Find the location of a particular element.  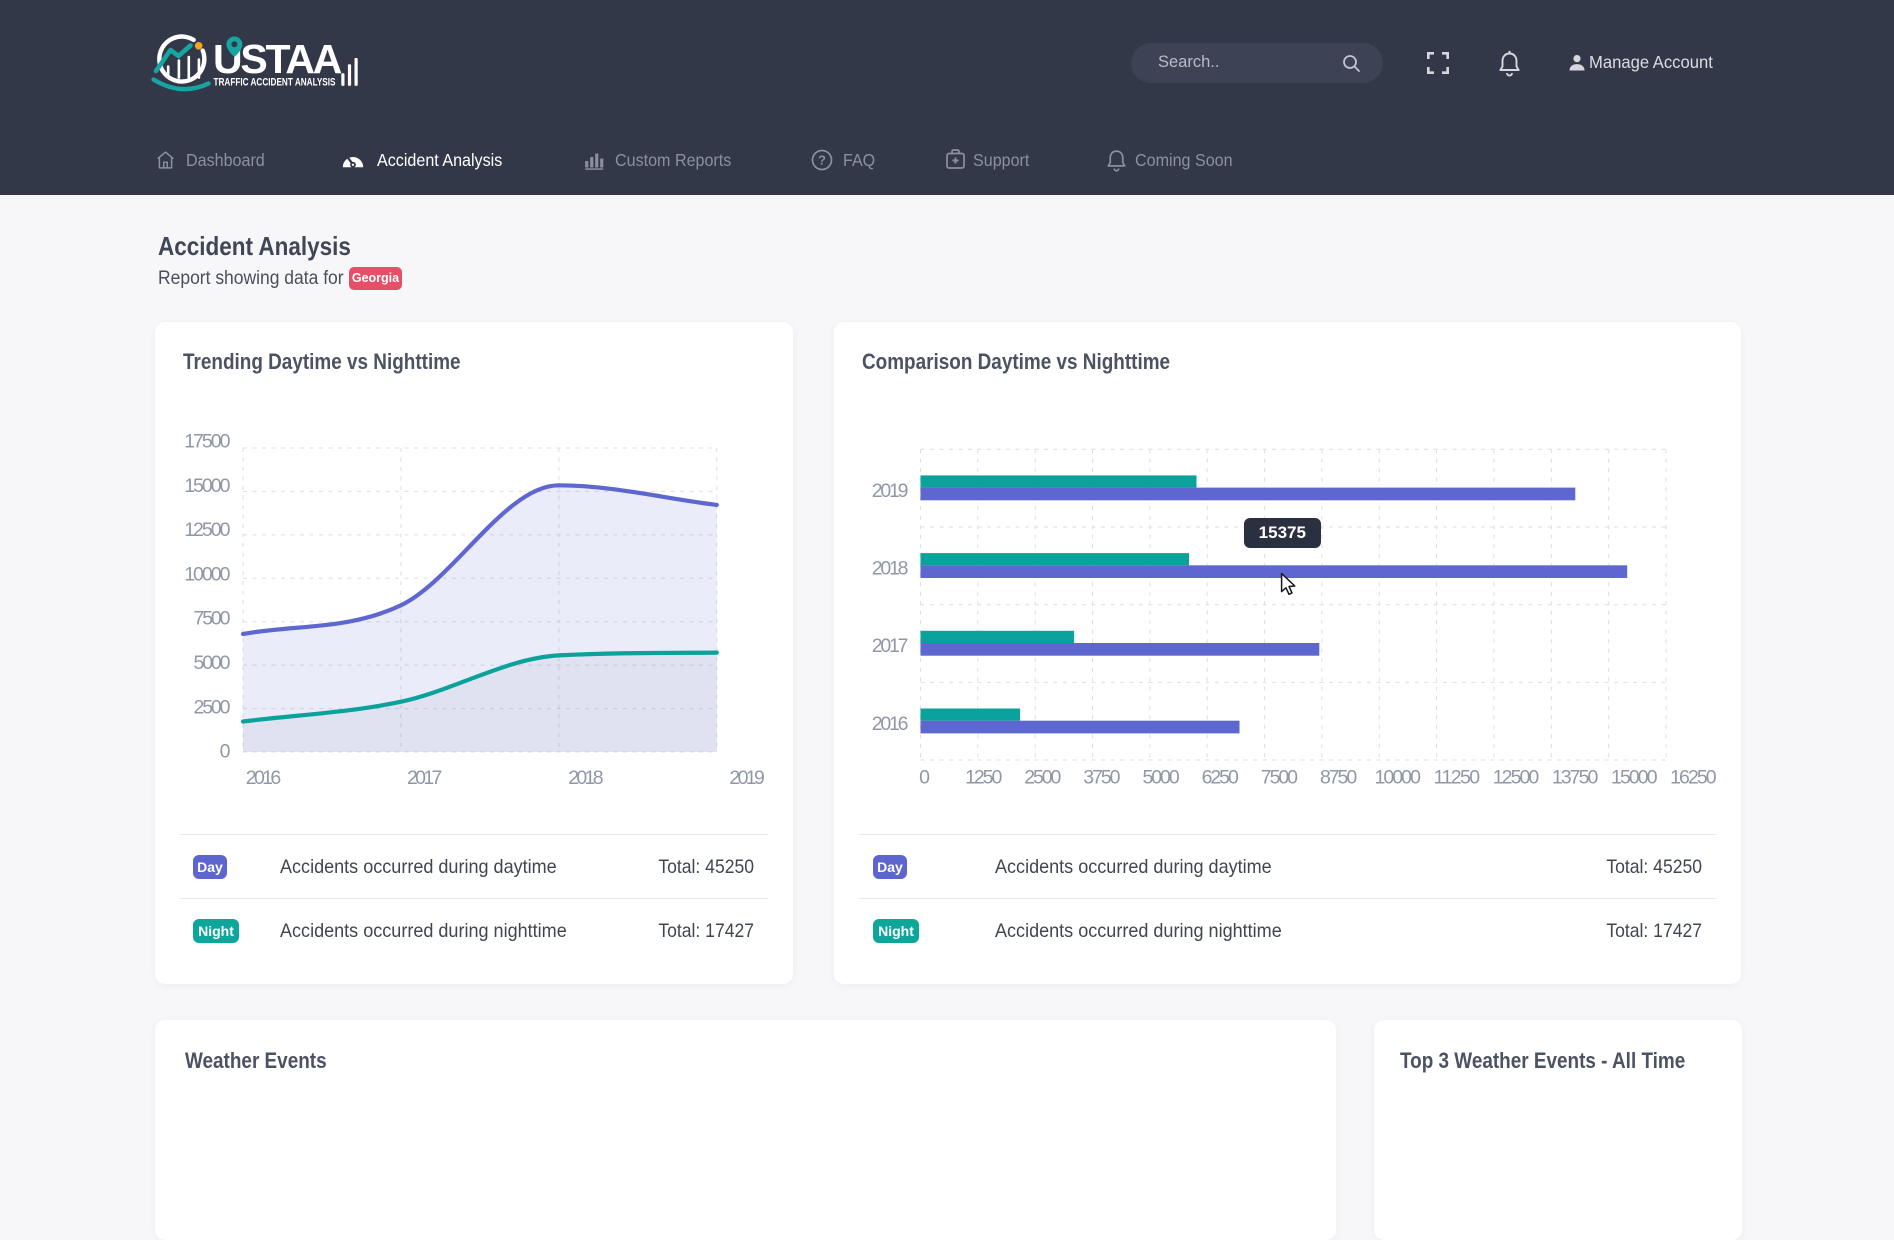

svg-text: 1250 is located at coordinates (983, 778).